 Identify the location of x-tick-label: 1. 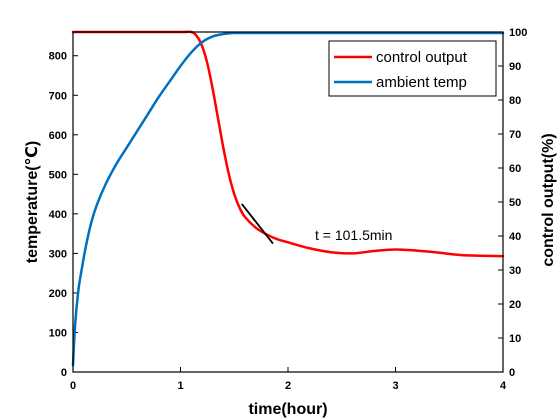
(180, 386).